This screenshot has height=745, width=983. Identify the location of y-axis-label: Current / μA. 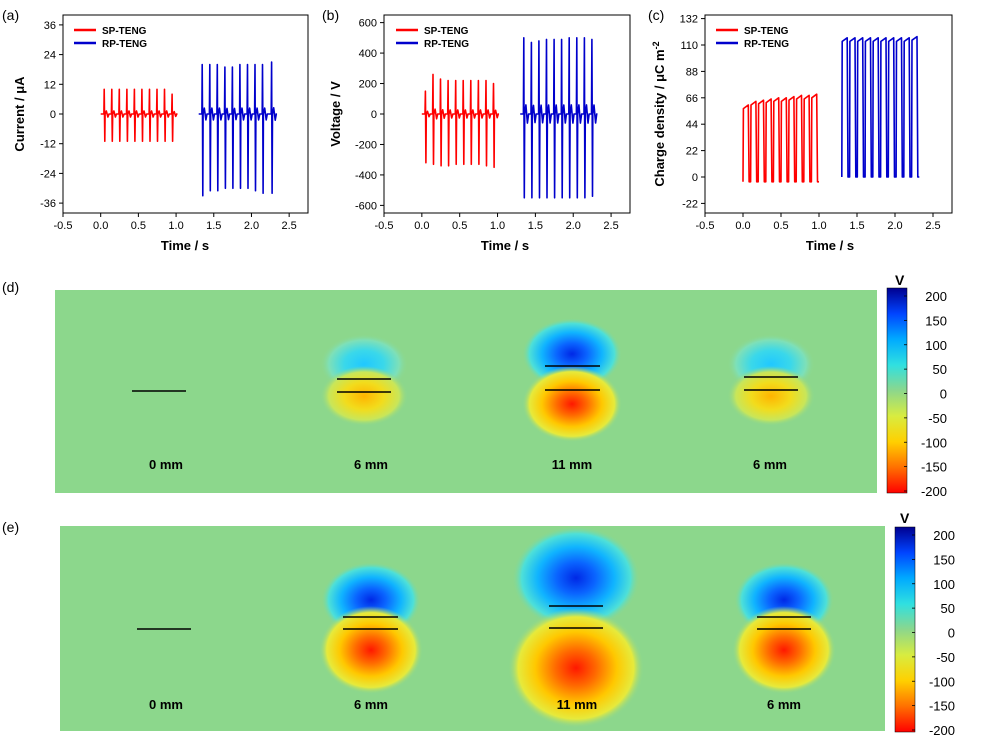
(19, 114).